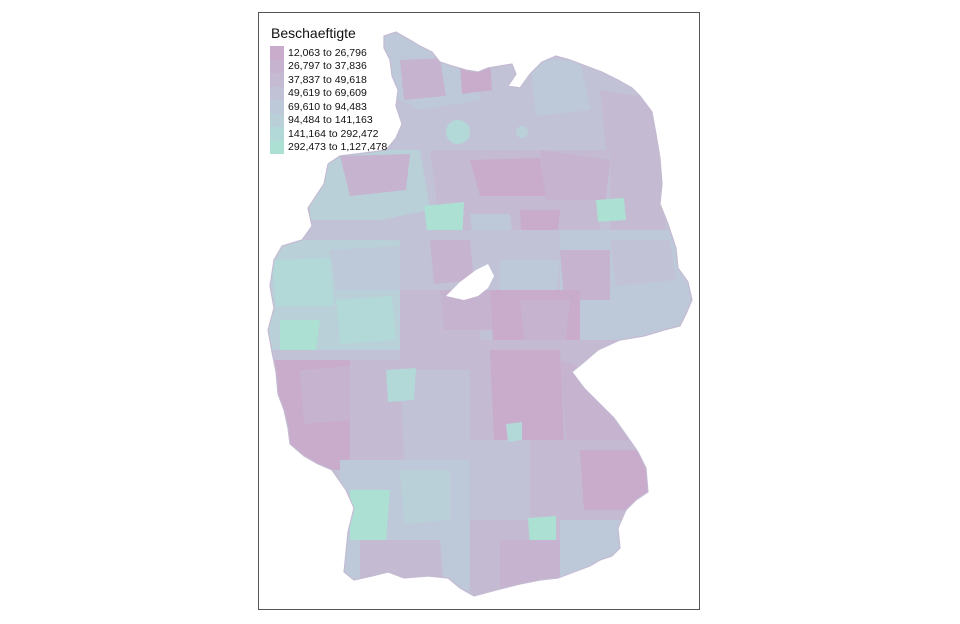  Describe the element at coordinates (338, 147) in the screenshot. I see `legend-label: 292,473 to 1,127,478` at that location.